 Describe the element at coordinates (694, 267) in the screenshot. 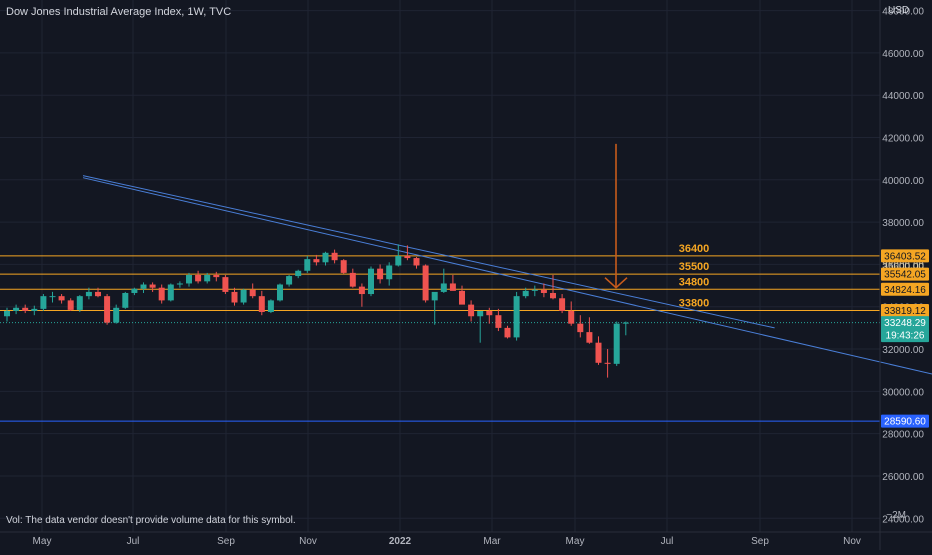

I see `level-text: 35500` at that location.